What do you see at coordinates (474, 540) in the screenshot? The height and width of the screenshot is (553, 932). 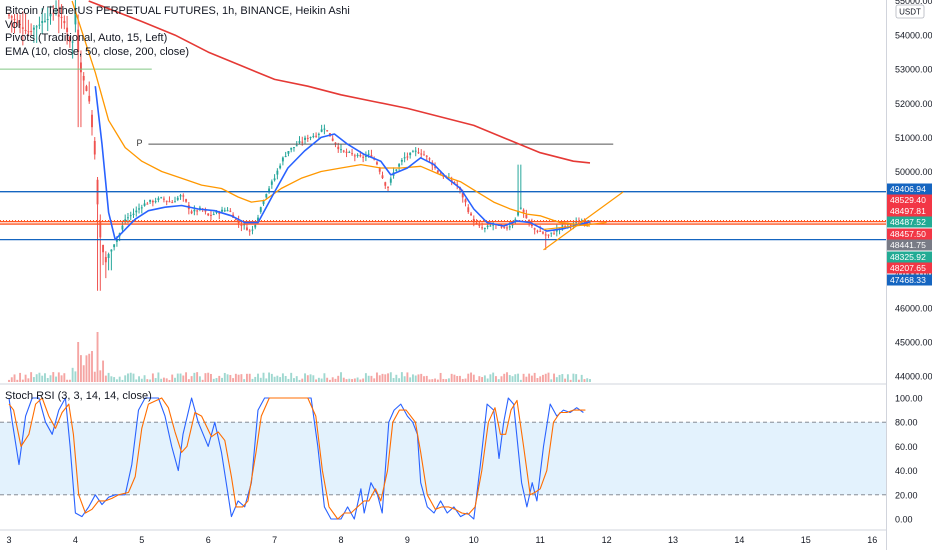 I see `time-tick-label: 10` at bounding box center [474, 540].